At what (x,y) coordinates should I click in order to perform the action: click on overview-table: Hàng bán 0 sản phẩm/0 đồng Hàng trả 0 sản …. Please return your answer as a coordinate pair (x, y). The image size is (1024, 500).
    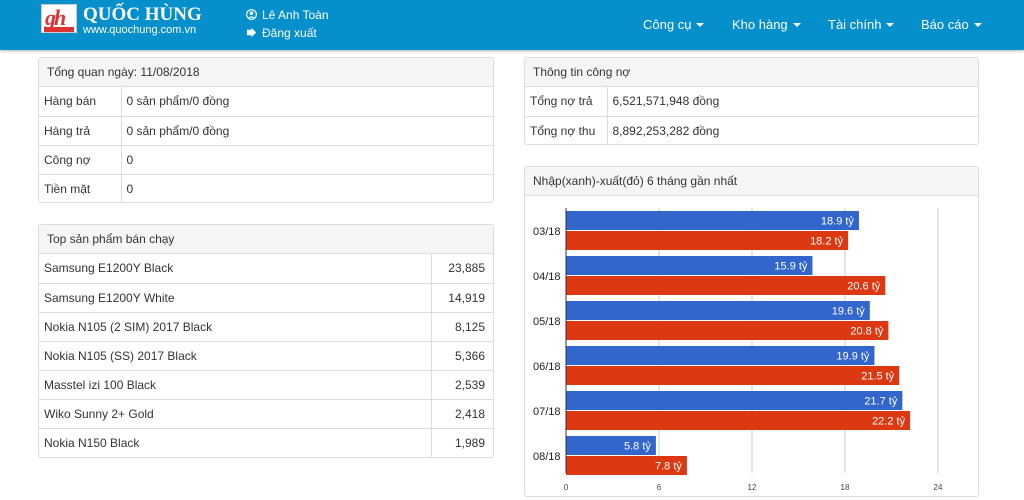
    Looking at the image, I should click on (266, 144).